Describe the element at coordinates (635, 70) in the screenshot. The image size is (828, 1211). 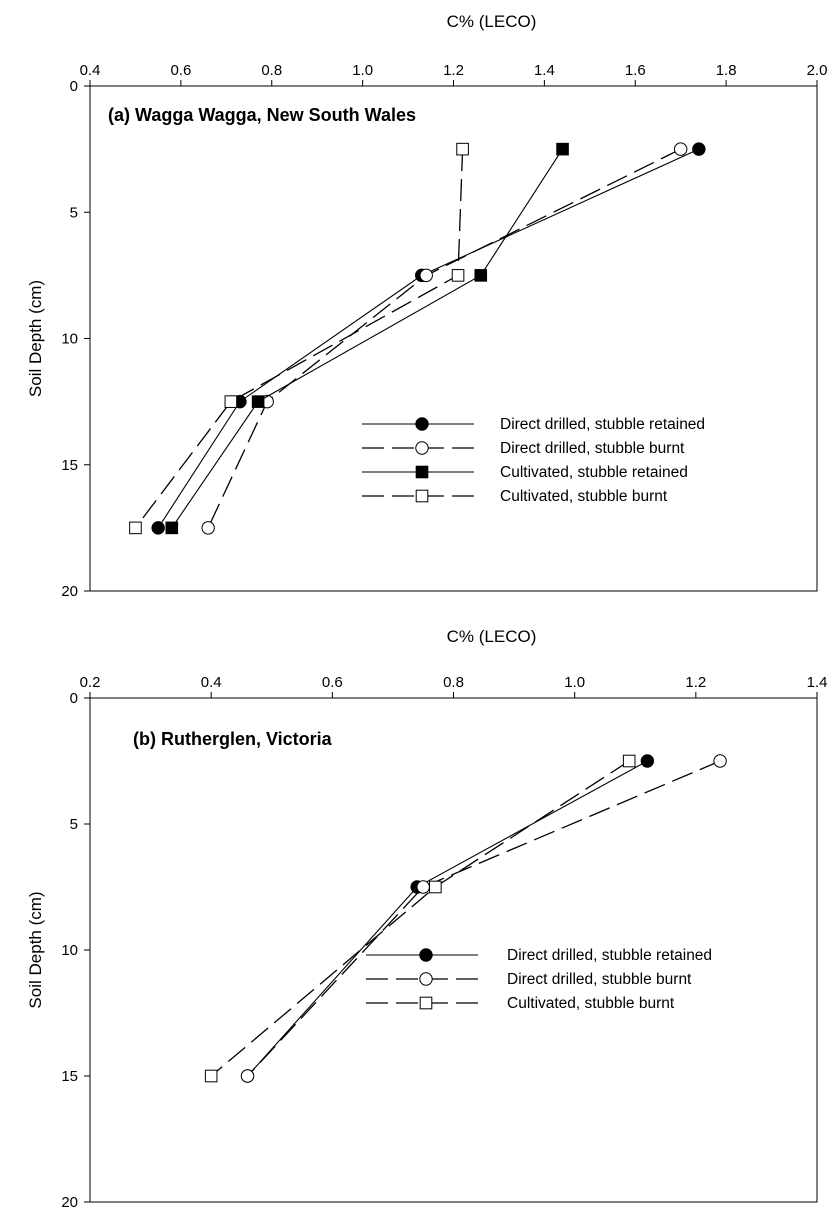
I see `x-tick-label: 1.6` at that location.